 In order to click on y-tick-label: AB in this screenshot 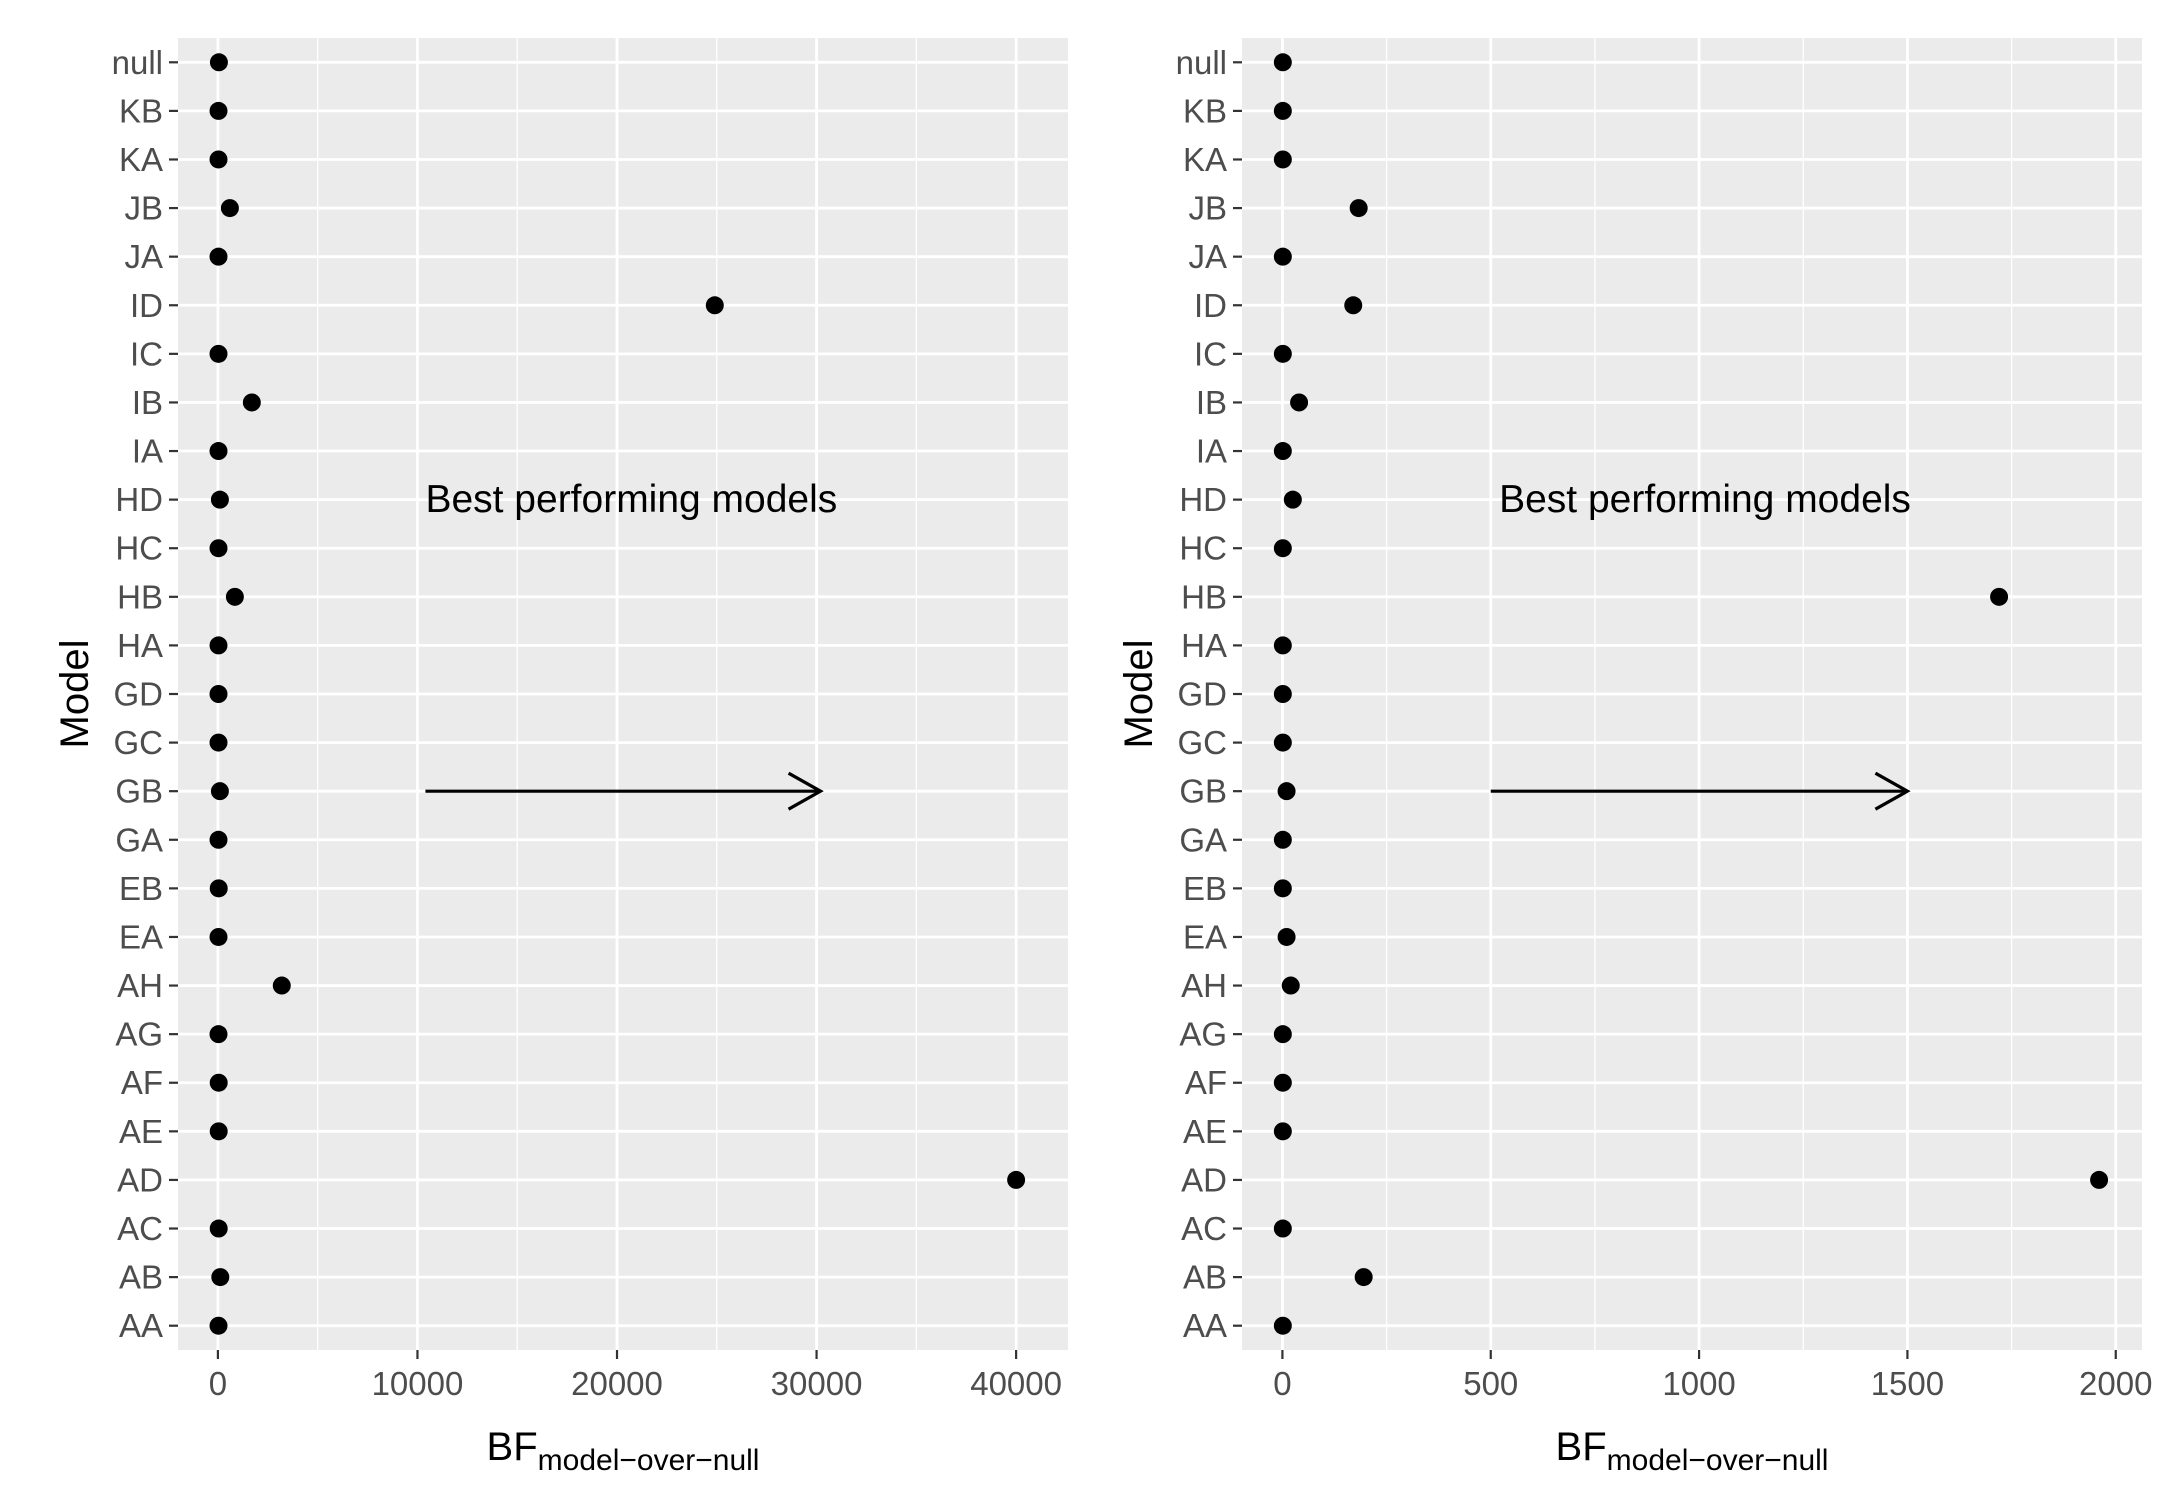, I will do `click(1205, 1277)`.